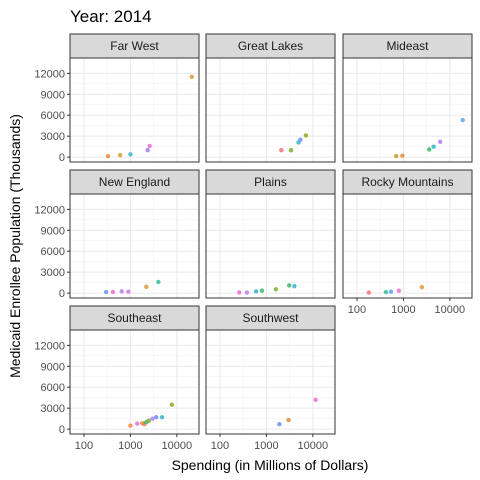 This screenshot has width=480, height=480. Describe the element at coordinates (270, 182) in the screenshot. I see `facet-label: Plains` at that location.